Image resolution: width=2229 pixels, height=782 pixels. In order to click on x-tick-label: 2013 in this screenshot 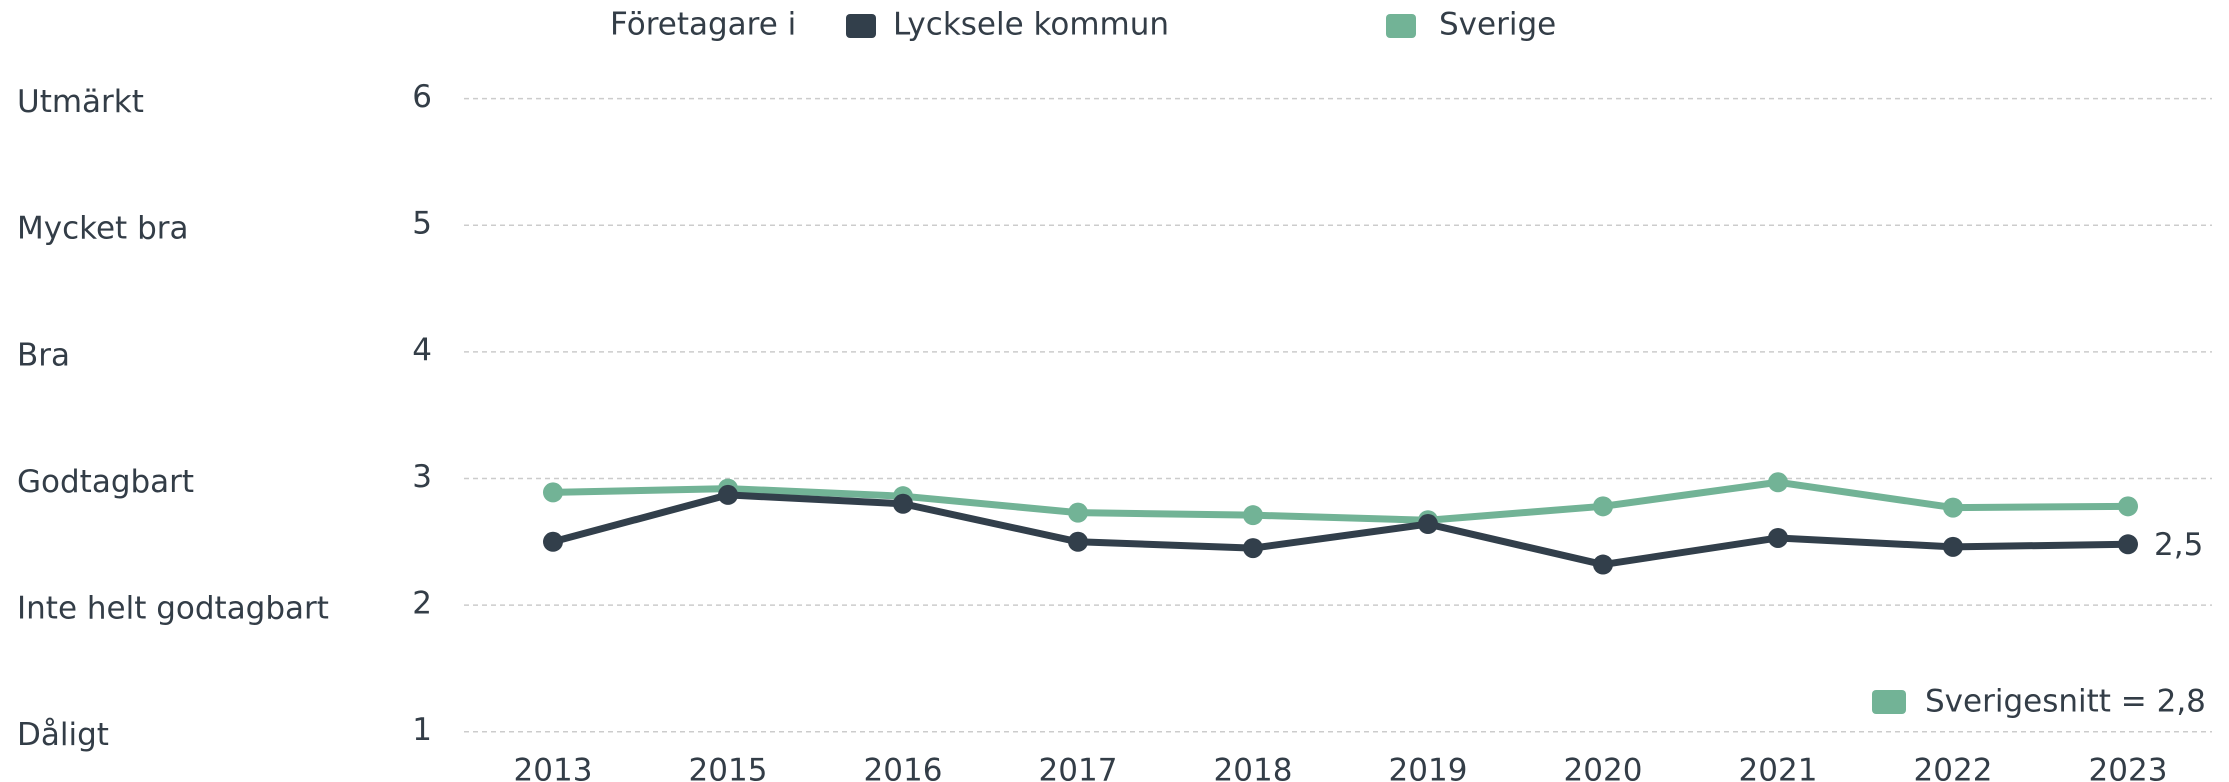, I will do `click(553, 767)`.